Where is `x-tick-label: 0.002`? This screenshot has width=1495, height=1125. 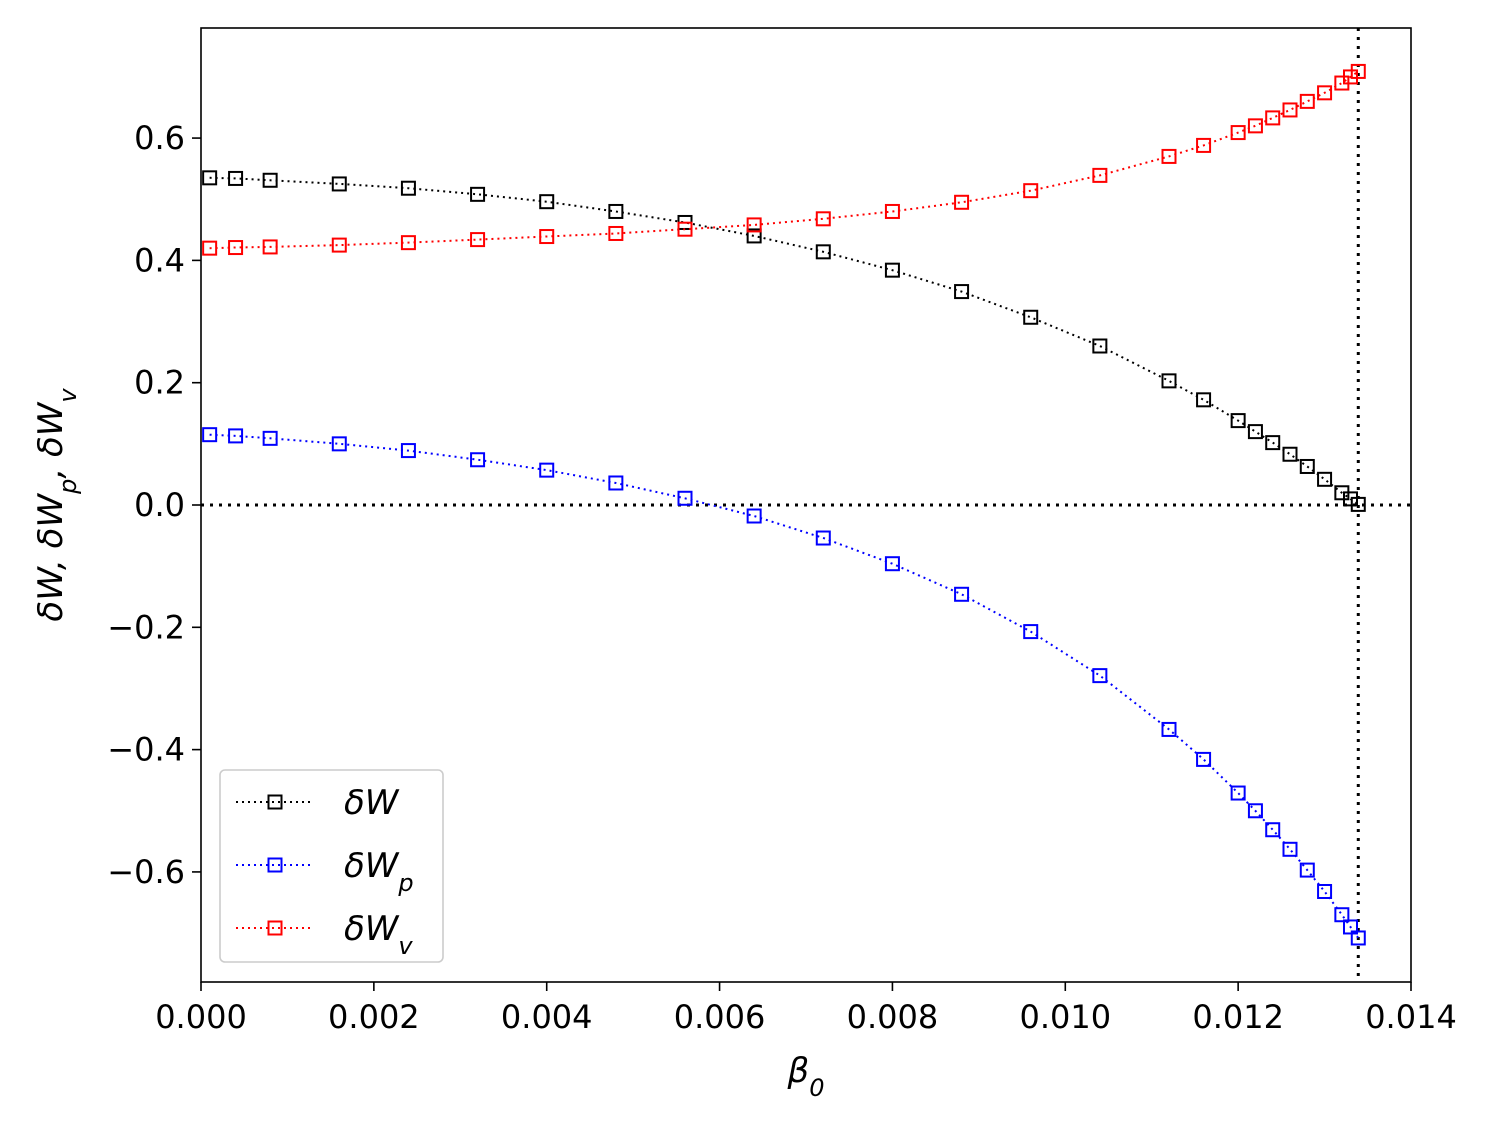 x-tick-label: 0.002 is located at coordinates (374, 1017).